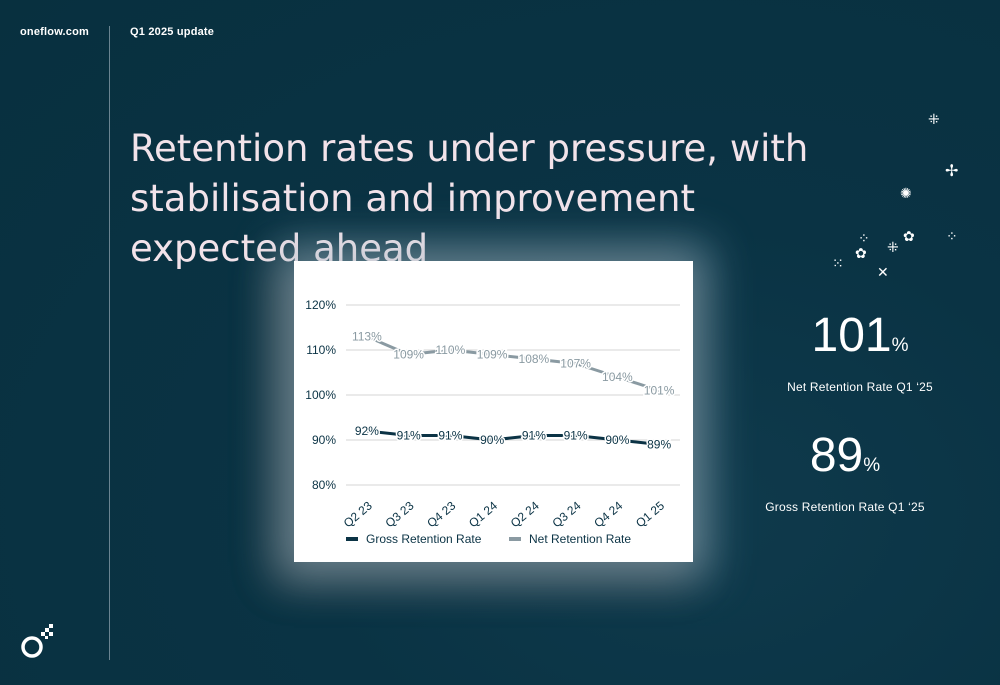 The height and width of the screenshot is (685, 1000). I want to click on divider-line, so click(109, 343).